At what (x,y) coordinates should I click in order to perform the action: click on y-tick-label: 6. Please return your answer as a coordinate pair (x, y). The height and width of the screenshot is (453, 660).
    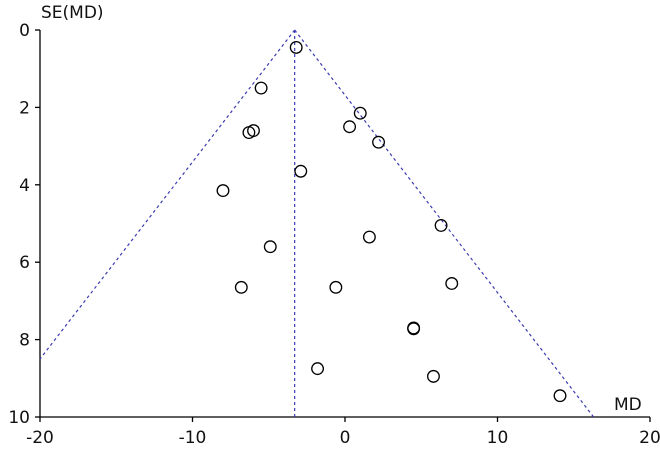
    Looking at the image, I should click on (24, 263).